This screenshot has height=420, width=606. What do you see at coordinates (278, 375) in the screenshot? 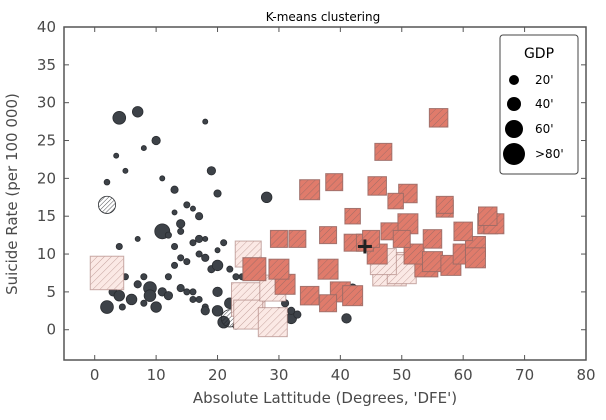
I see `x-tick-label: 30` at bounding box center [278, 375].